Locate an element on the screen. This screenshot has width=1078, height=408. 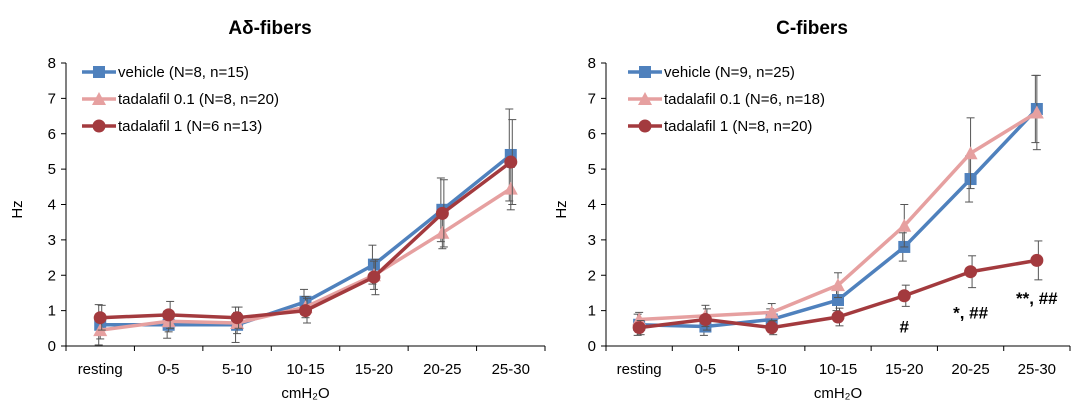
series-line is located at coordinates (306, 240).